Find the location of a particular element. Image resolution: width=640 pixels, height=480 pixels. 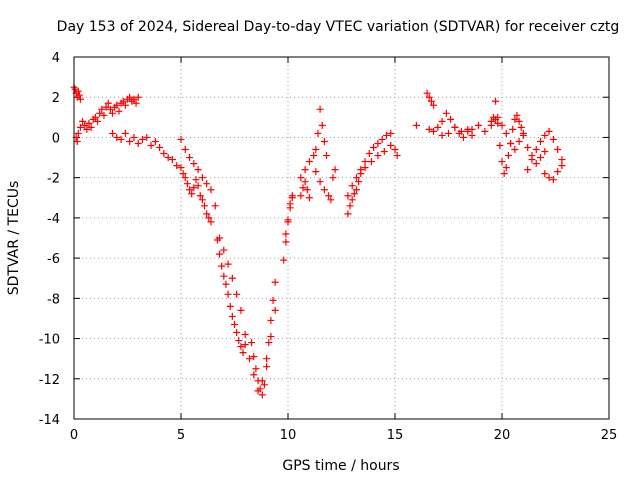

y-tick-label: -12 is located at coordinates (49, 380).